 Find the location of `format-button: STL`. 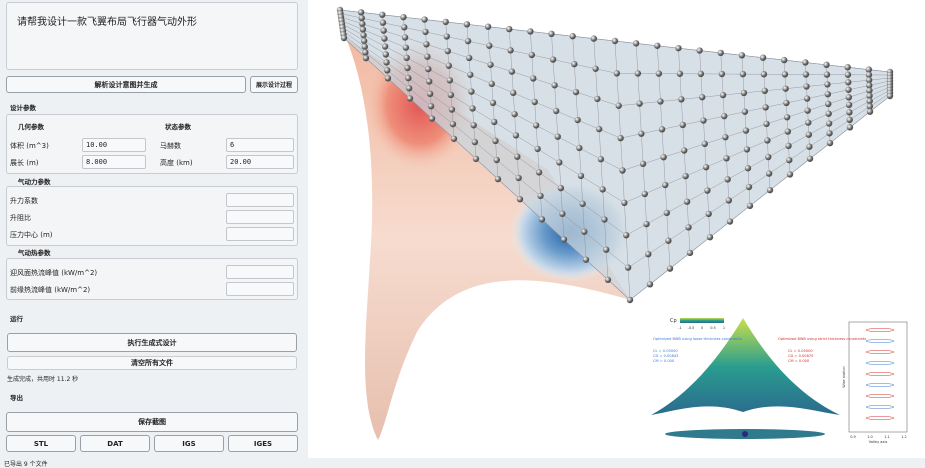

format-button: STL is located at coordinates (41, 443).